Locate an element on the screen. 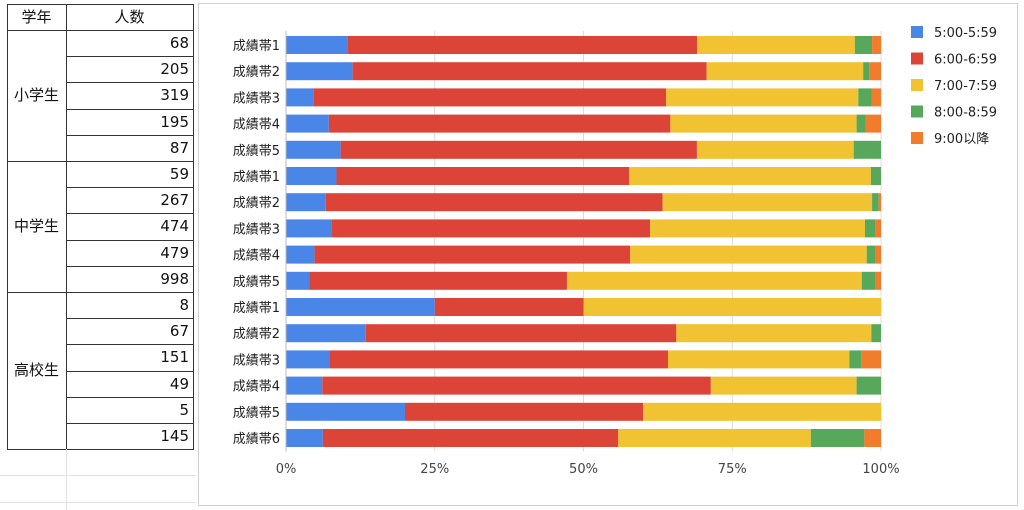 The image size is (1024, 510). header-bottom-border is located at coordinates (100, 30).